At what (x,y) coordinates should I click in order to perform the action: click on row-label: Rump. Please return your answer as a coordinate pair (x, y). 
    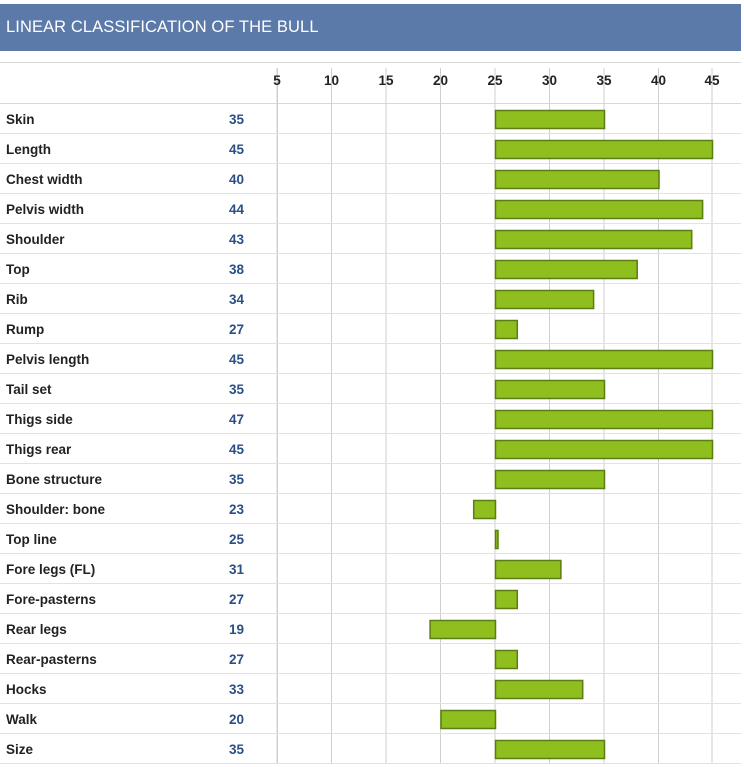
    Looking at the image, I should click on (25, 329).